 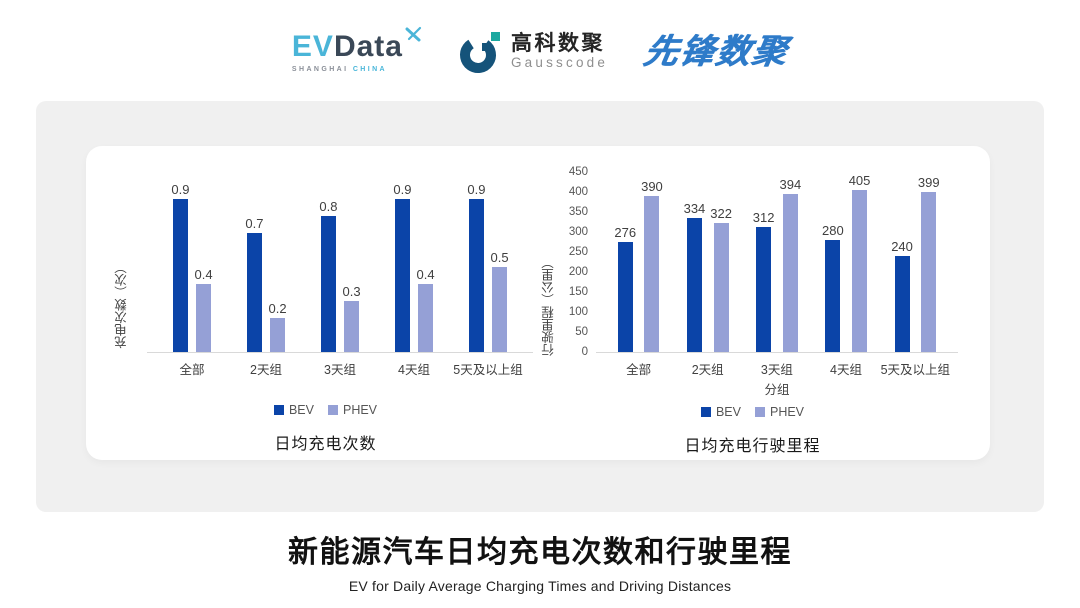 I want to click on plot-area: 0.9 0.4 0.7 0.2 0.8 0.3 0.9 0.4 0.9 0.5, so click(x=340, y=267).